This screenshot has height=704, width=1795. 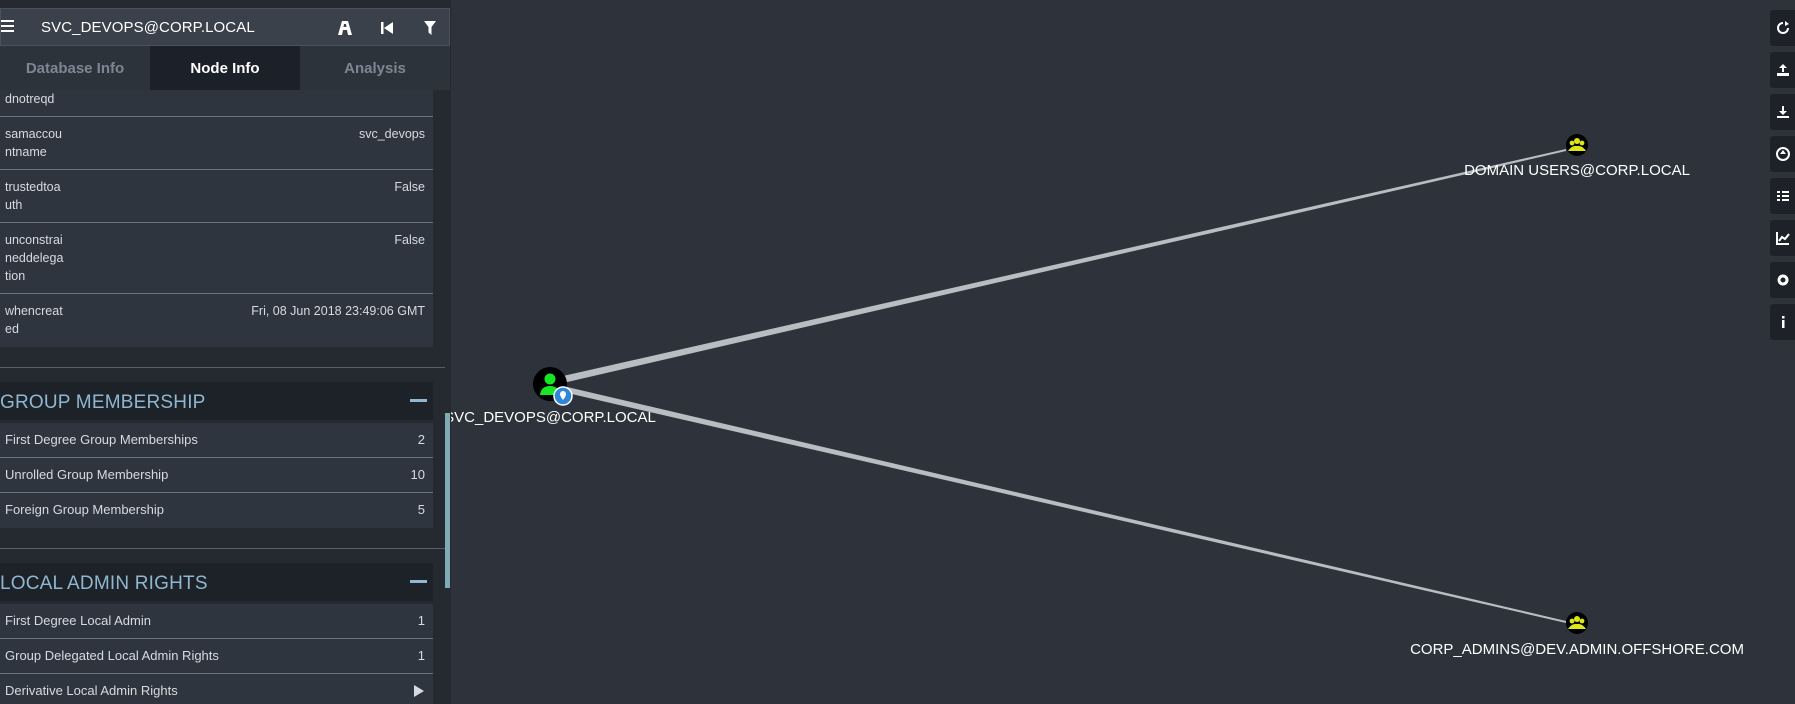 What do you see at coordinates (103, 402) in the screenshot?
I see `section-title: GROUP MEMBERSHIP` at bounding box center [103, 402].